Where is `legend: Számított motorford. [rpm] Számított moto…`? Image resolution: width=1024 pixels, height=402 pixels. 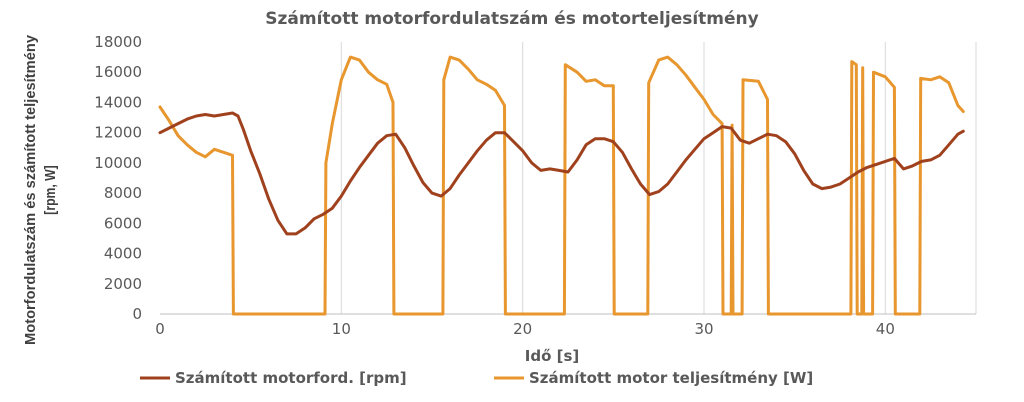 legend: Számított motorford. [rpm] Számított moto… is located at coordinates (476, 378).